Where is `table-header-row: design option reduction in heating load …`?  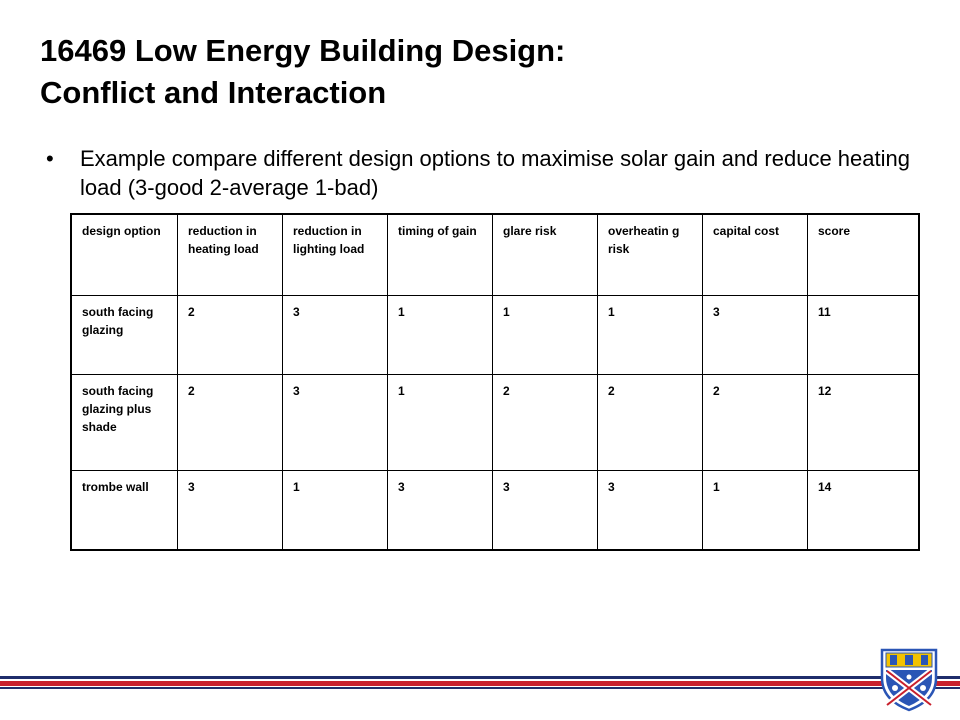
table-header-row: design option reduction in heating load … is located at coordinates (495, 254).